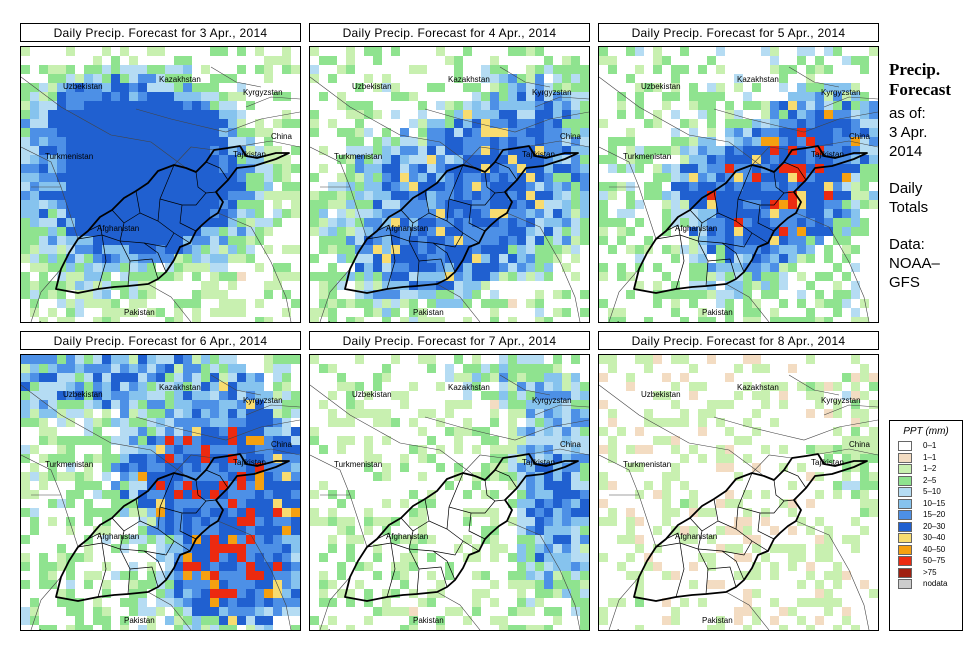  I want to click on panel-title: Daily Precip. Forecast for 4 Apr., 2014, so click(449, 32).